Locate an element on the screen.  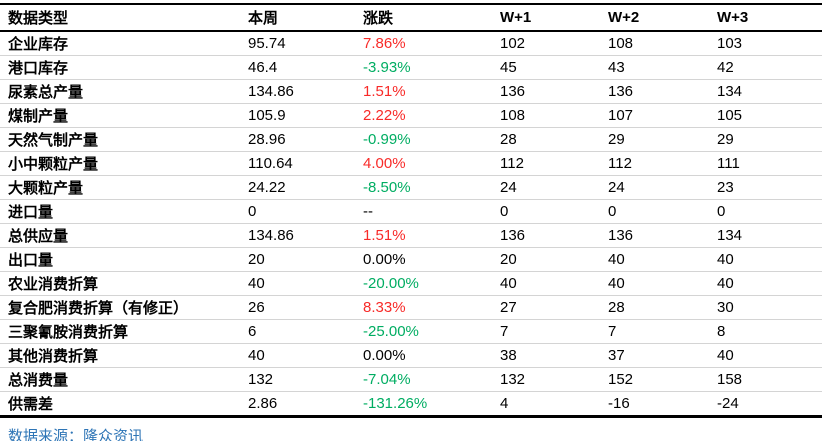
row-label: 天然气制产量 is located at coordinates (120, 139).